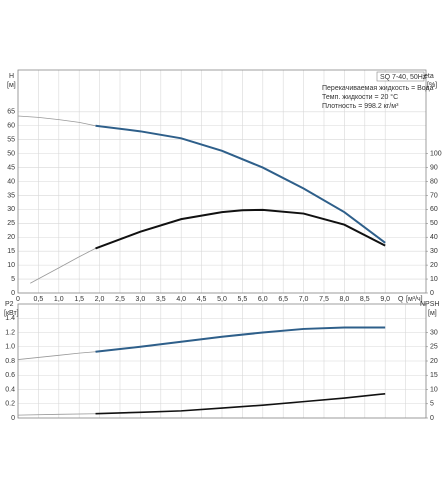  What do you see at coordinates (39, 299) in the screenshot?
I see `x-tick-label: 0,5` at bounding box center [39, 299].